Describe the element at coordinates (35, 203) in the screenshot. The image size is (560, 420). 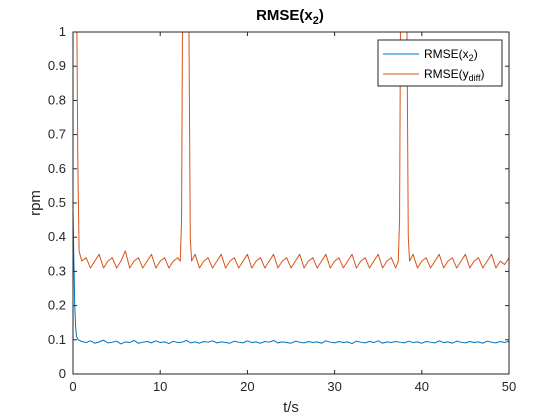
I see `y-axis-label: rpm` at that location.